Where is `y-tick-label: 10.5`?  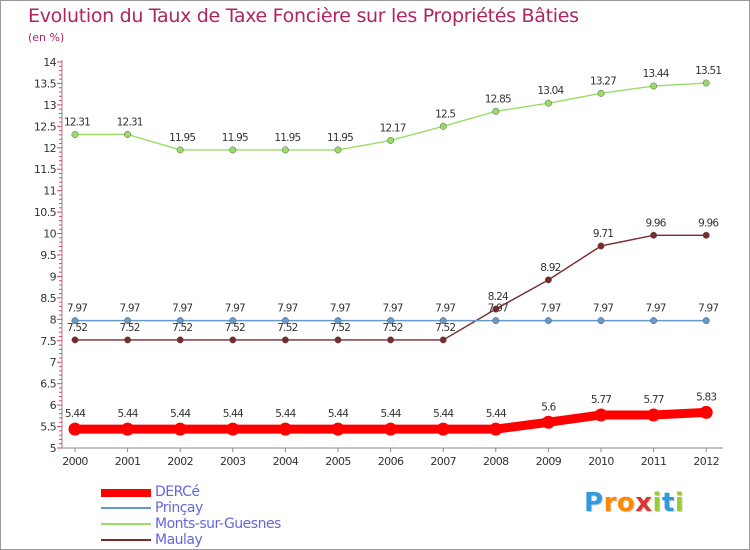
y-tick-label: 10.5 is located at coordinates (45, 212).